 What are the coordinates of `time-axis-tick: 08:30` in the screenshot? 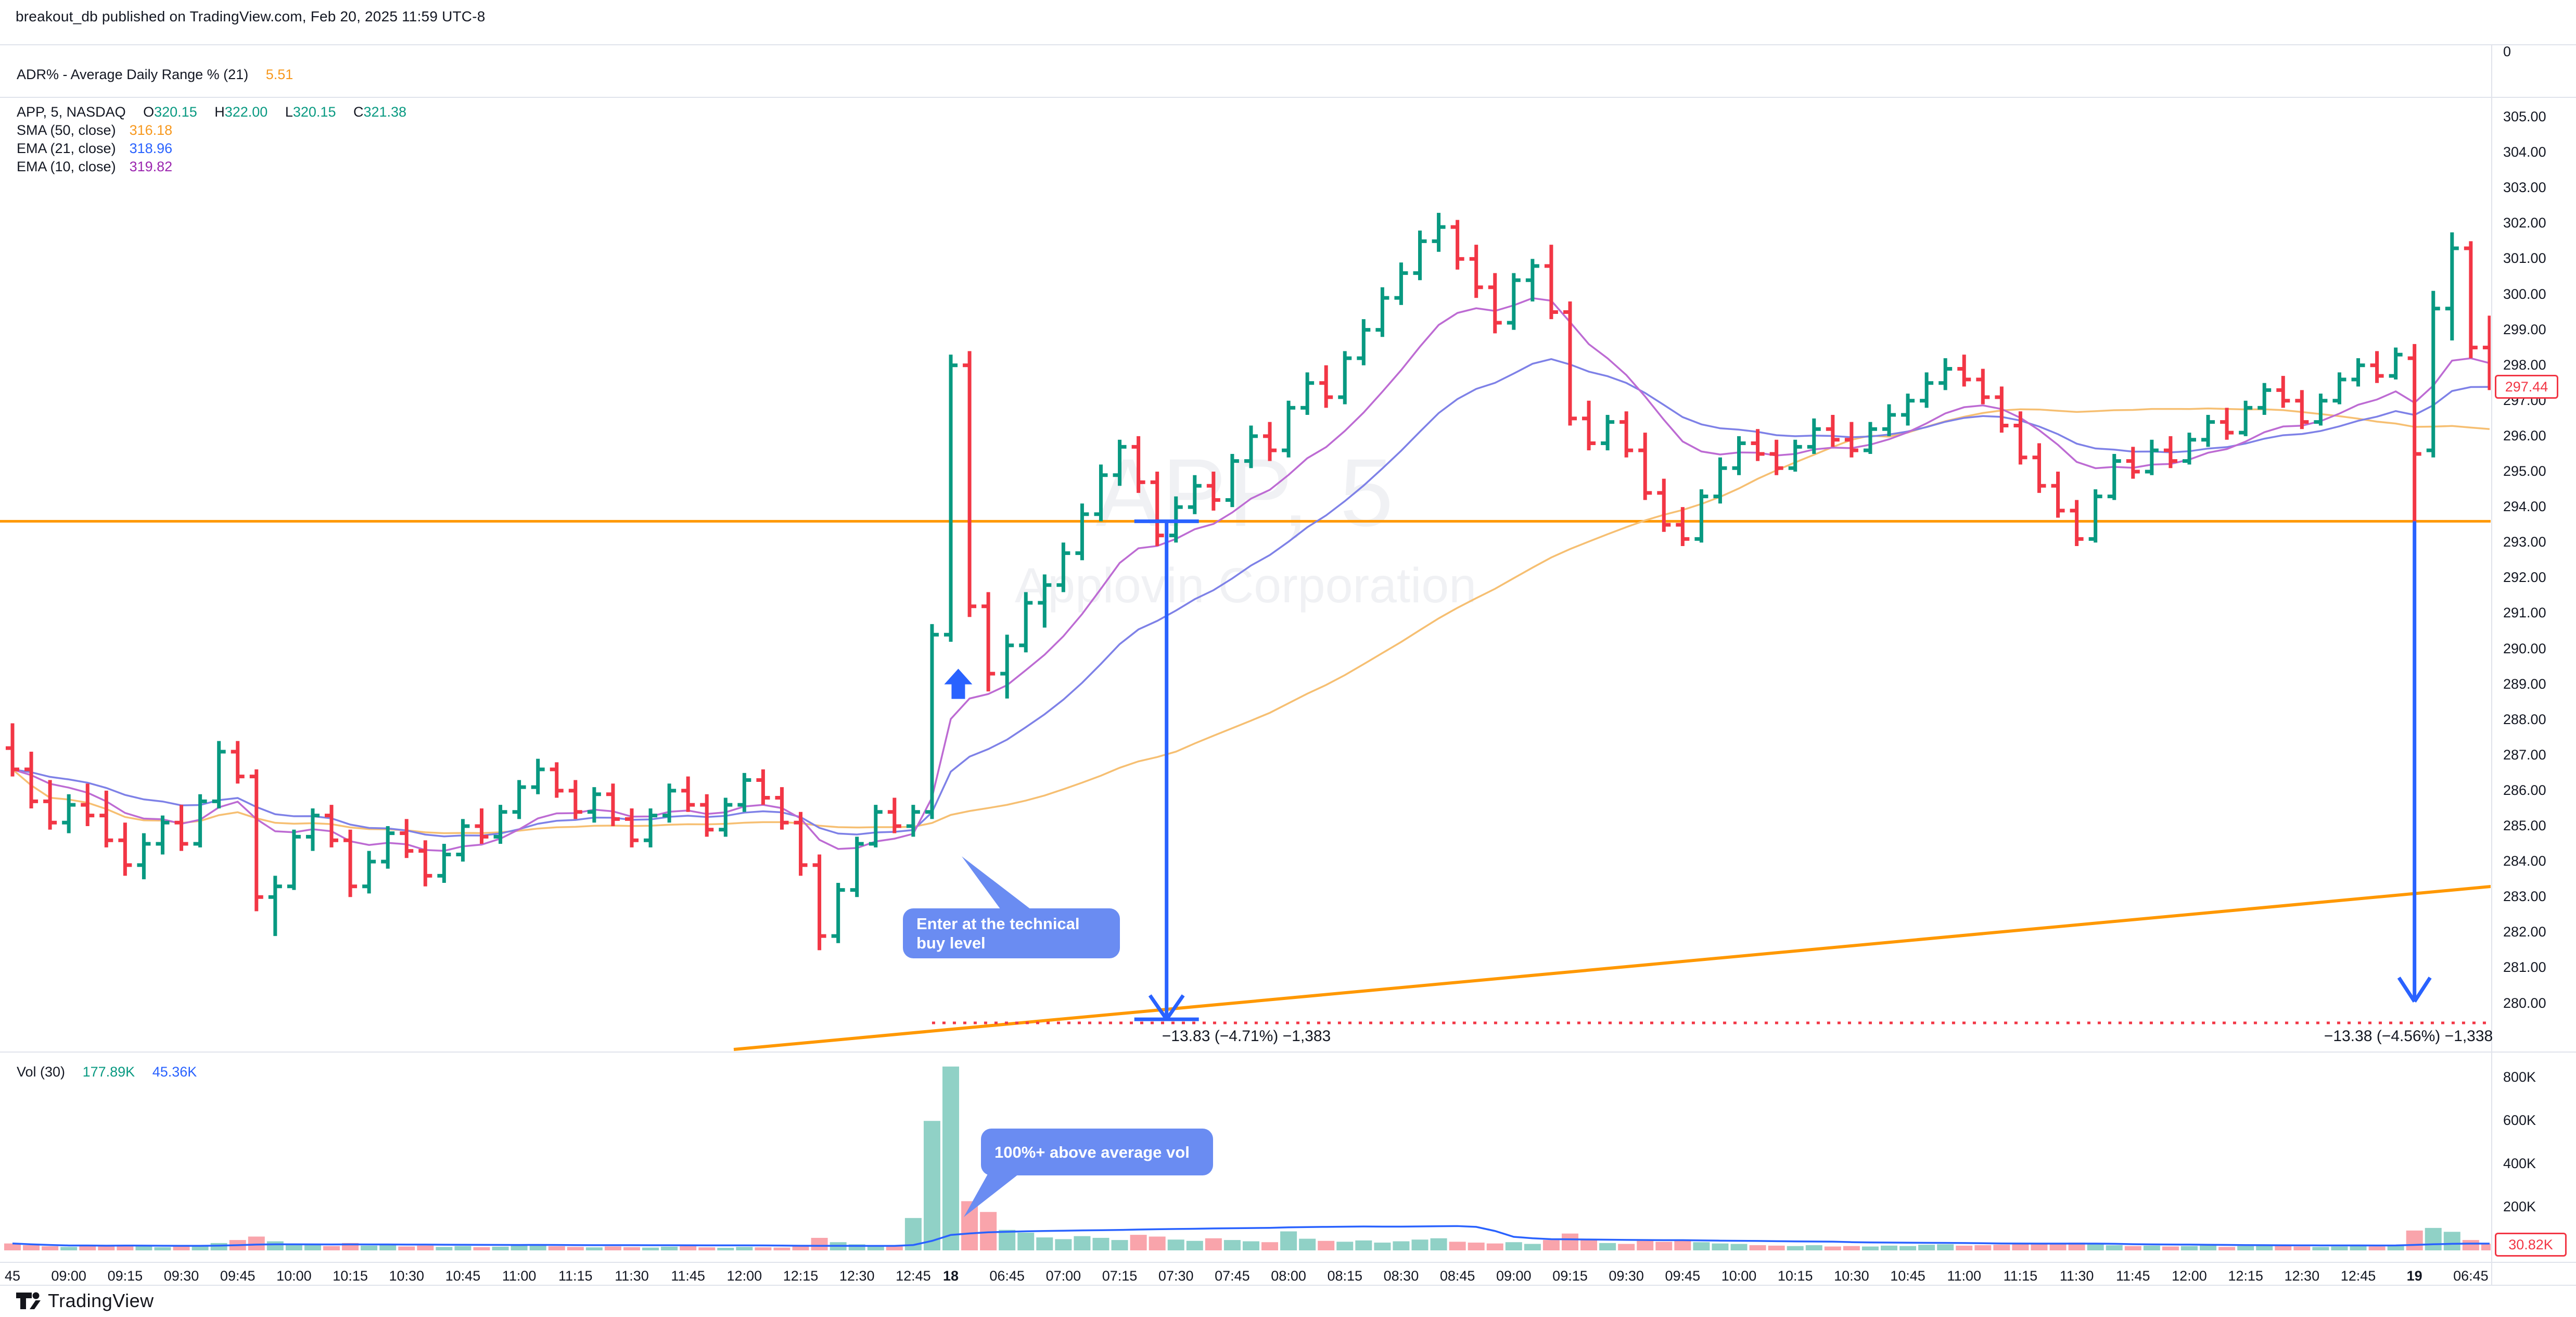 It's located at (1401, 1276).